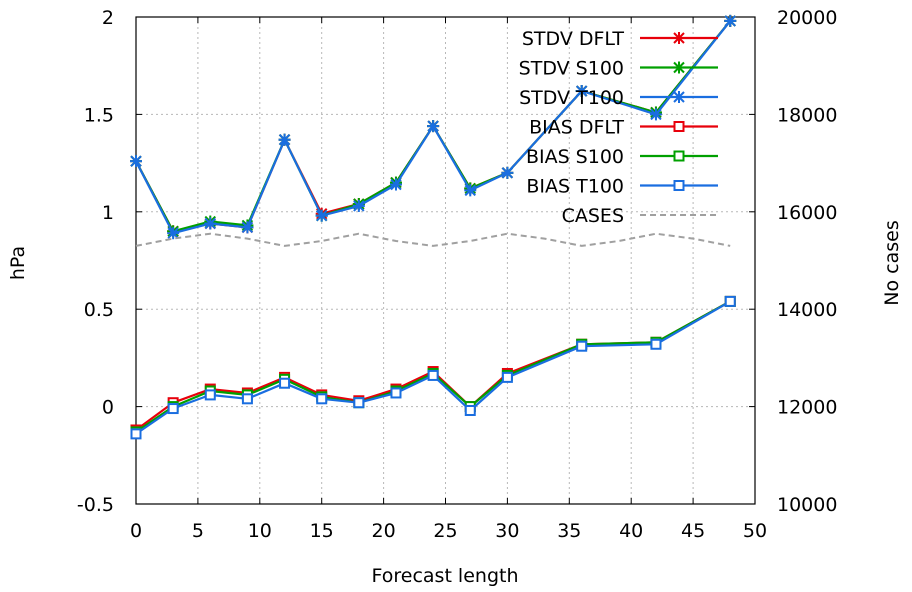 This screenshot has height=592, width=912. I want to click on legend-label: BIAS DFLT, so click(576, 128).